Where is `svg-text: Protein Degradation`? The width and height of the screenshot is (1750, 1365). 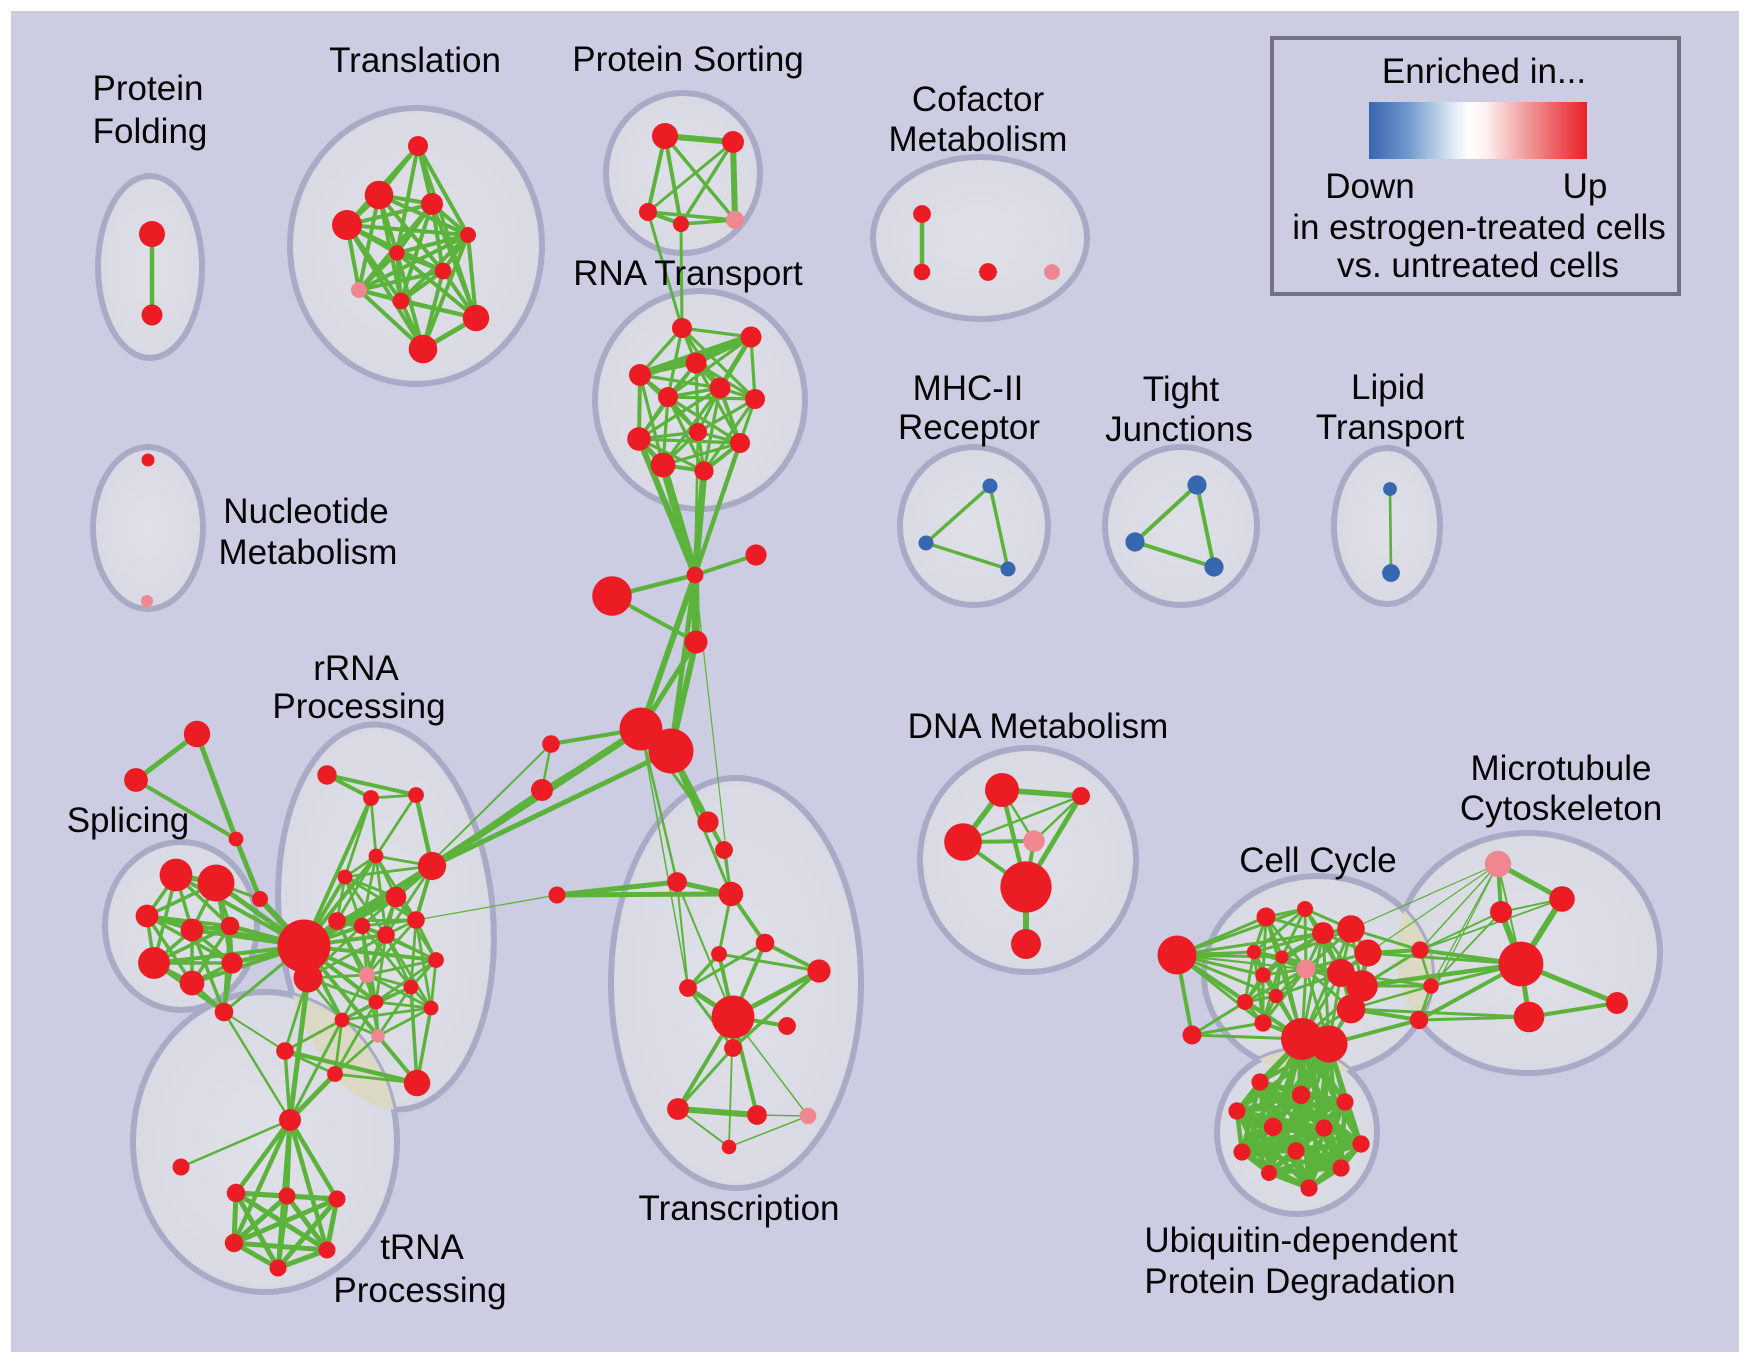
svg-text: Protein Degradation is located at coordinates (1299, 1281).